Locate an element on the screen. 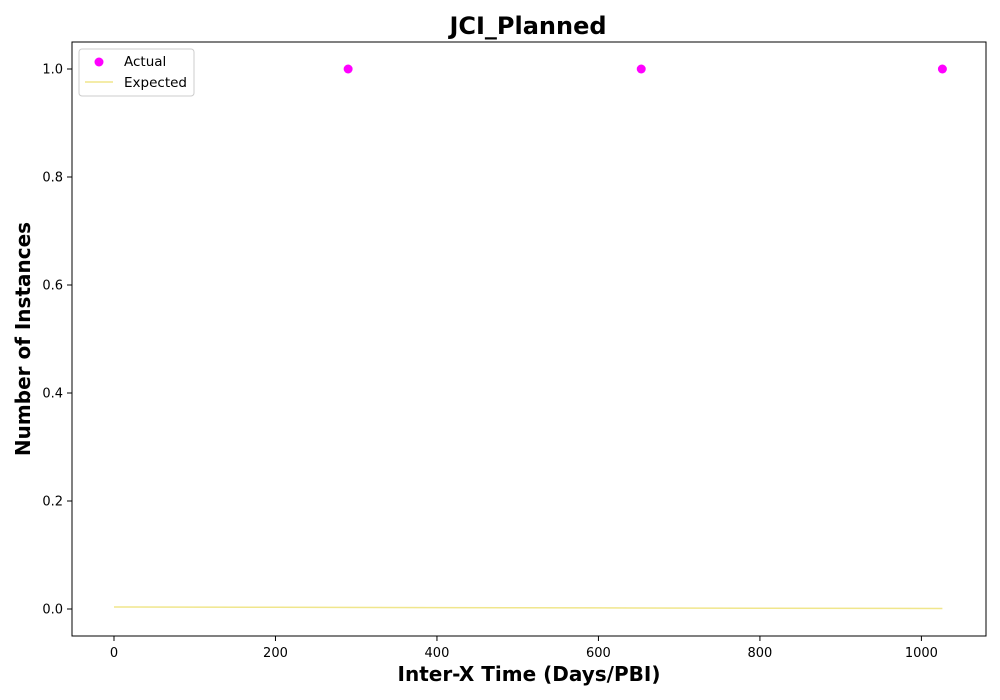  x-axis-ticks: 0 200 400 600 800 1000 is located at coordinates (524, 648).